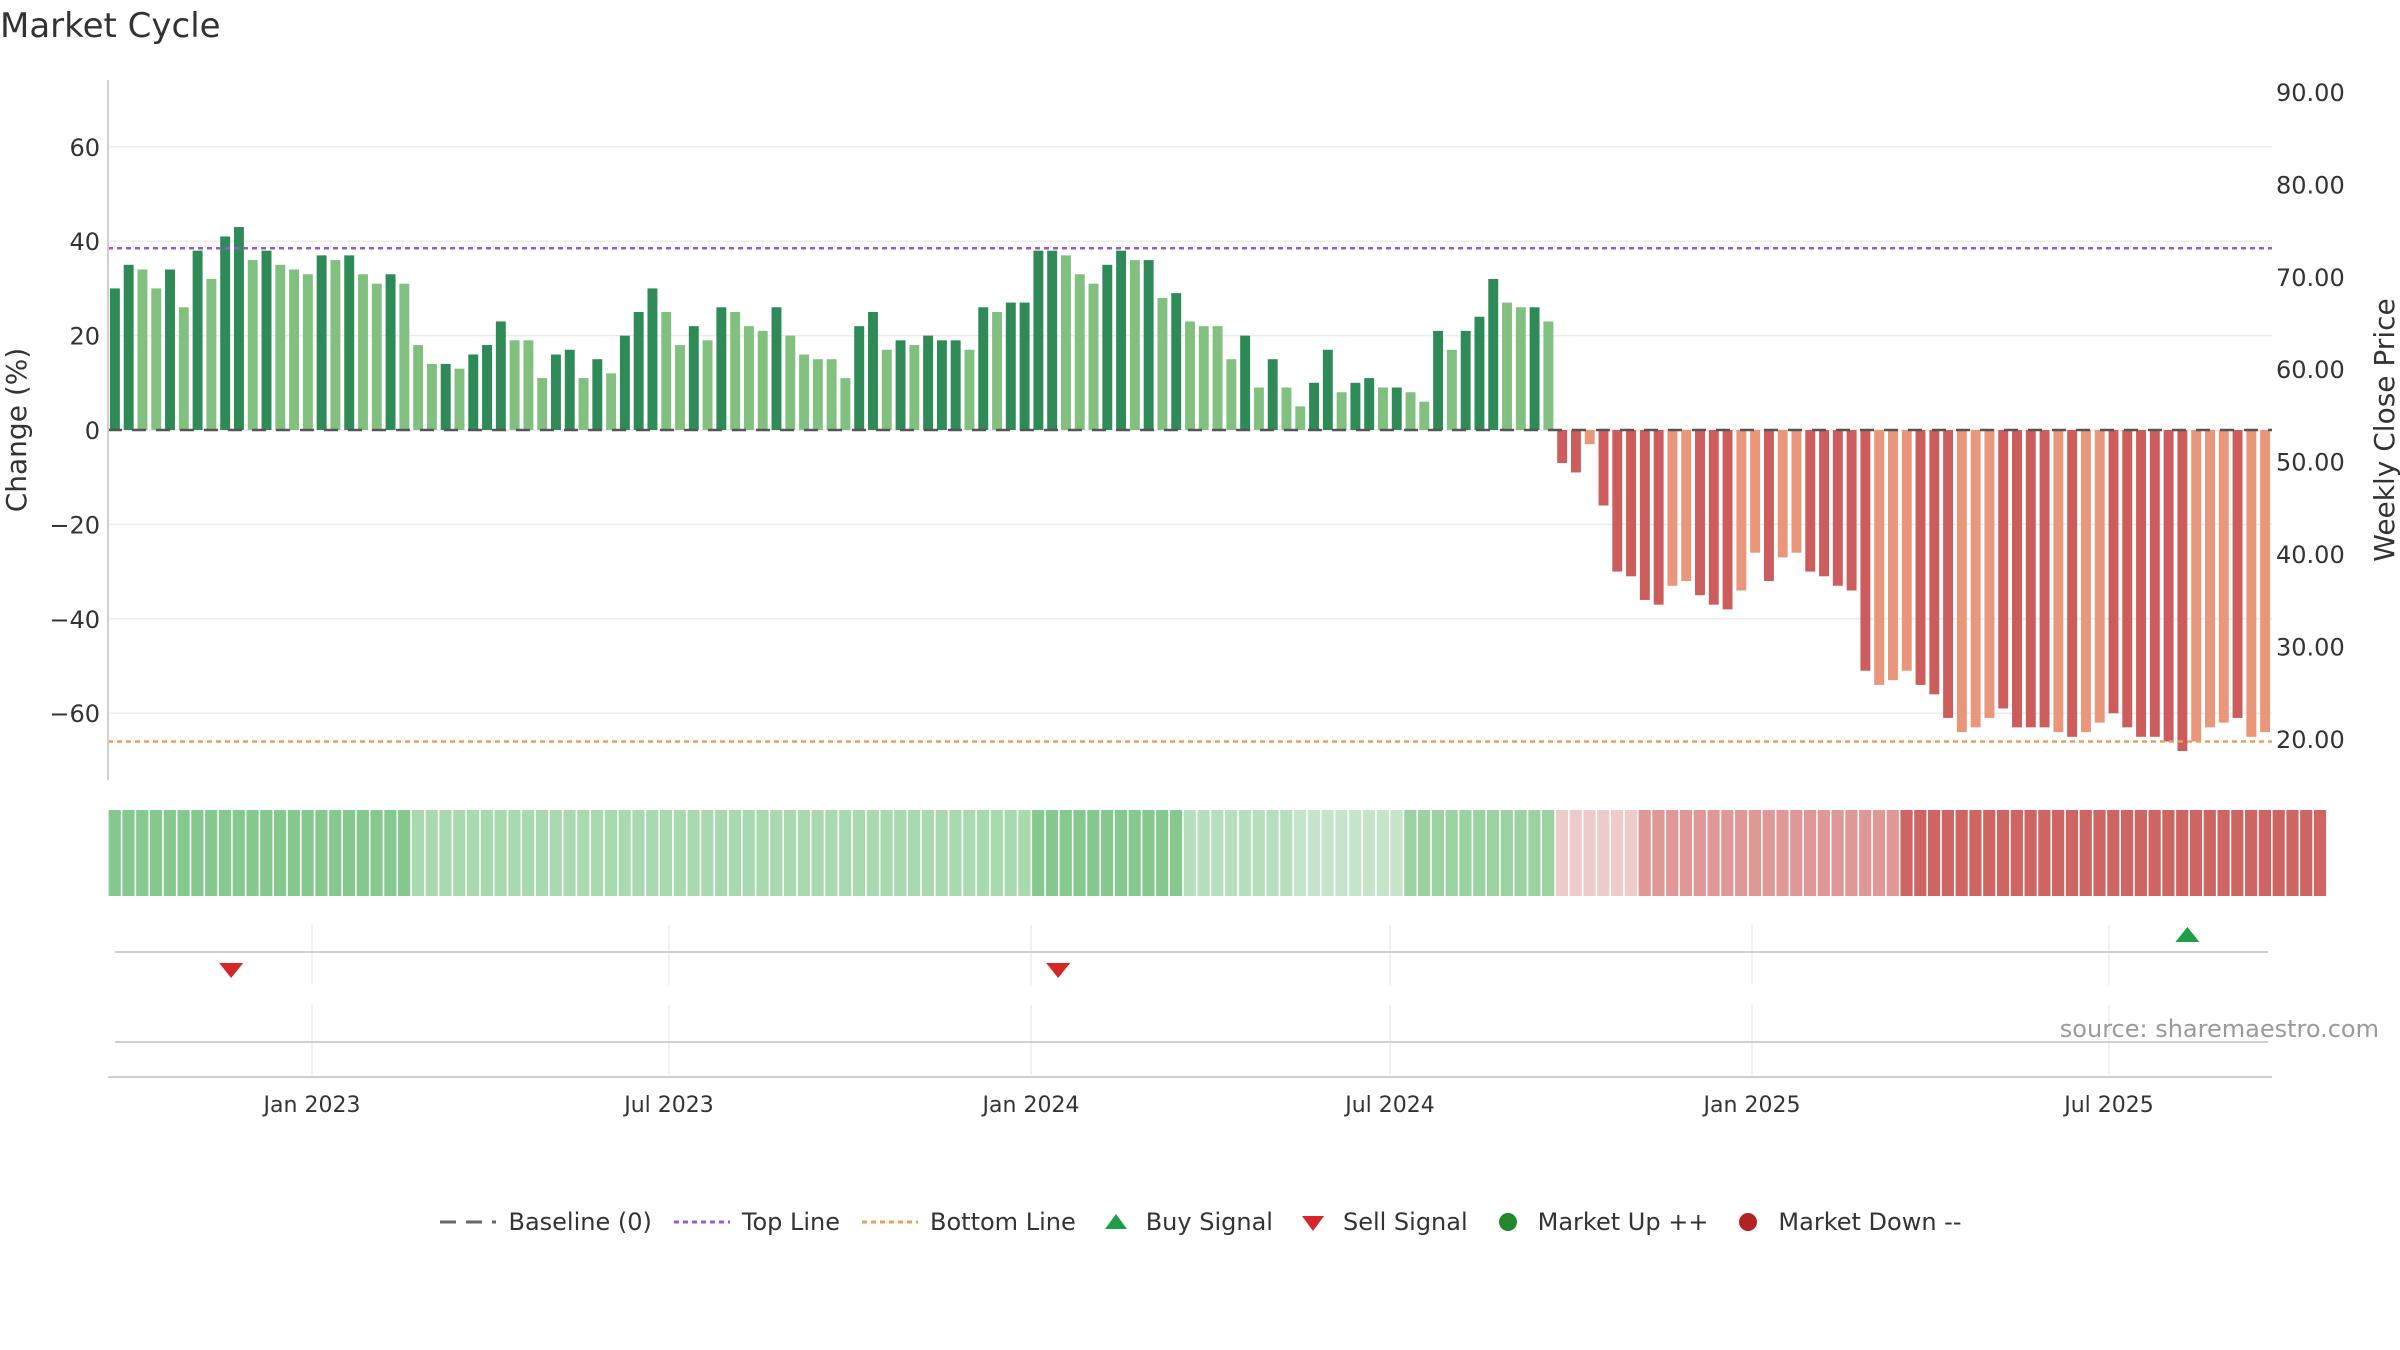 This screenshot has height=1350, width=2400. I want to click on sell-signal-marker, so click(231, 970).